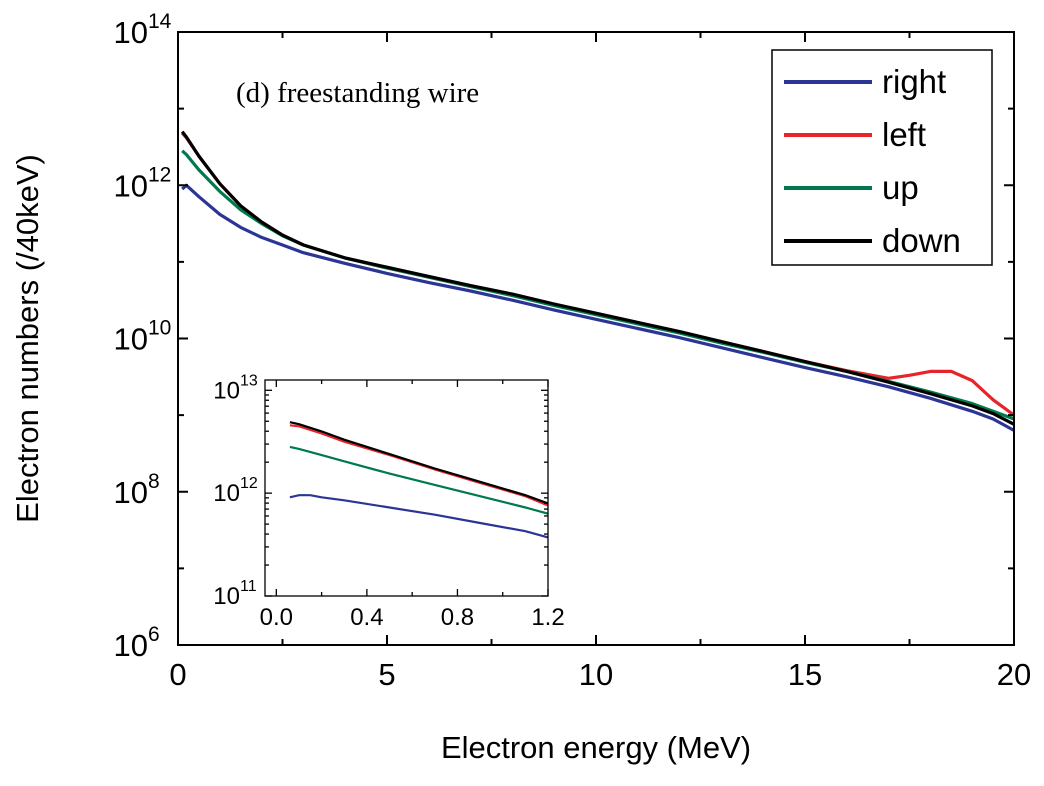 This screenshot has height=786, width=1044. What do you see at coordinates (248, 586) in the screenshot?
I see `inset-y-tick-label-exponent: 11` at bounding box center [248, 586].